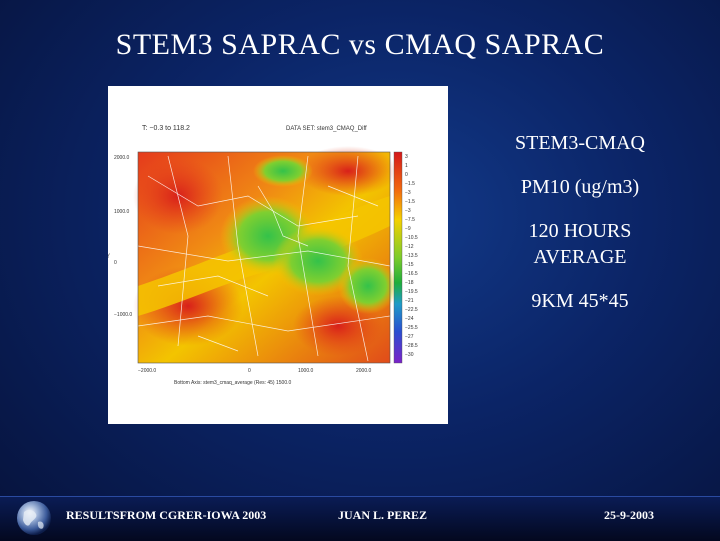  What do you see at coordinates (406, 157) in the screenshot?
I see `colorbar-label: 3` at bounding box center [406, 157].